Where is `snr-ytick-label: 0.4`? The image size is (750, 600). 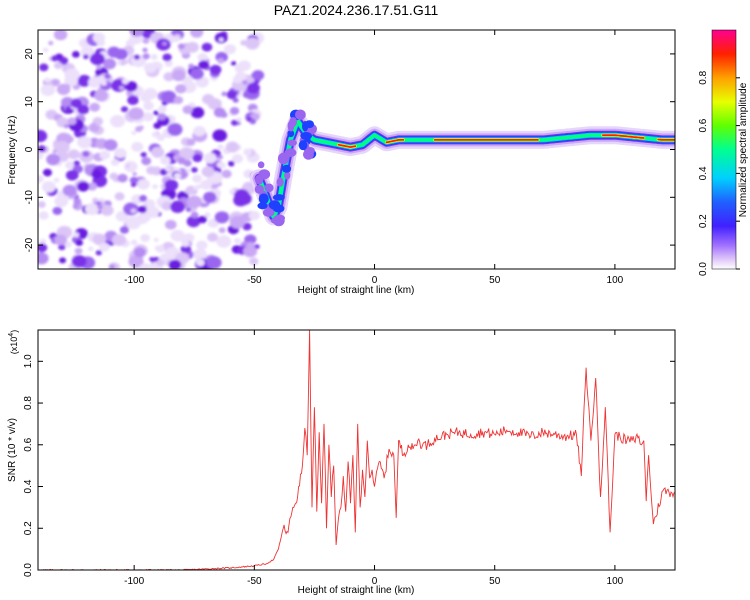 snr-ytick-label: 0.4 is located at coordinates (28, 486).